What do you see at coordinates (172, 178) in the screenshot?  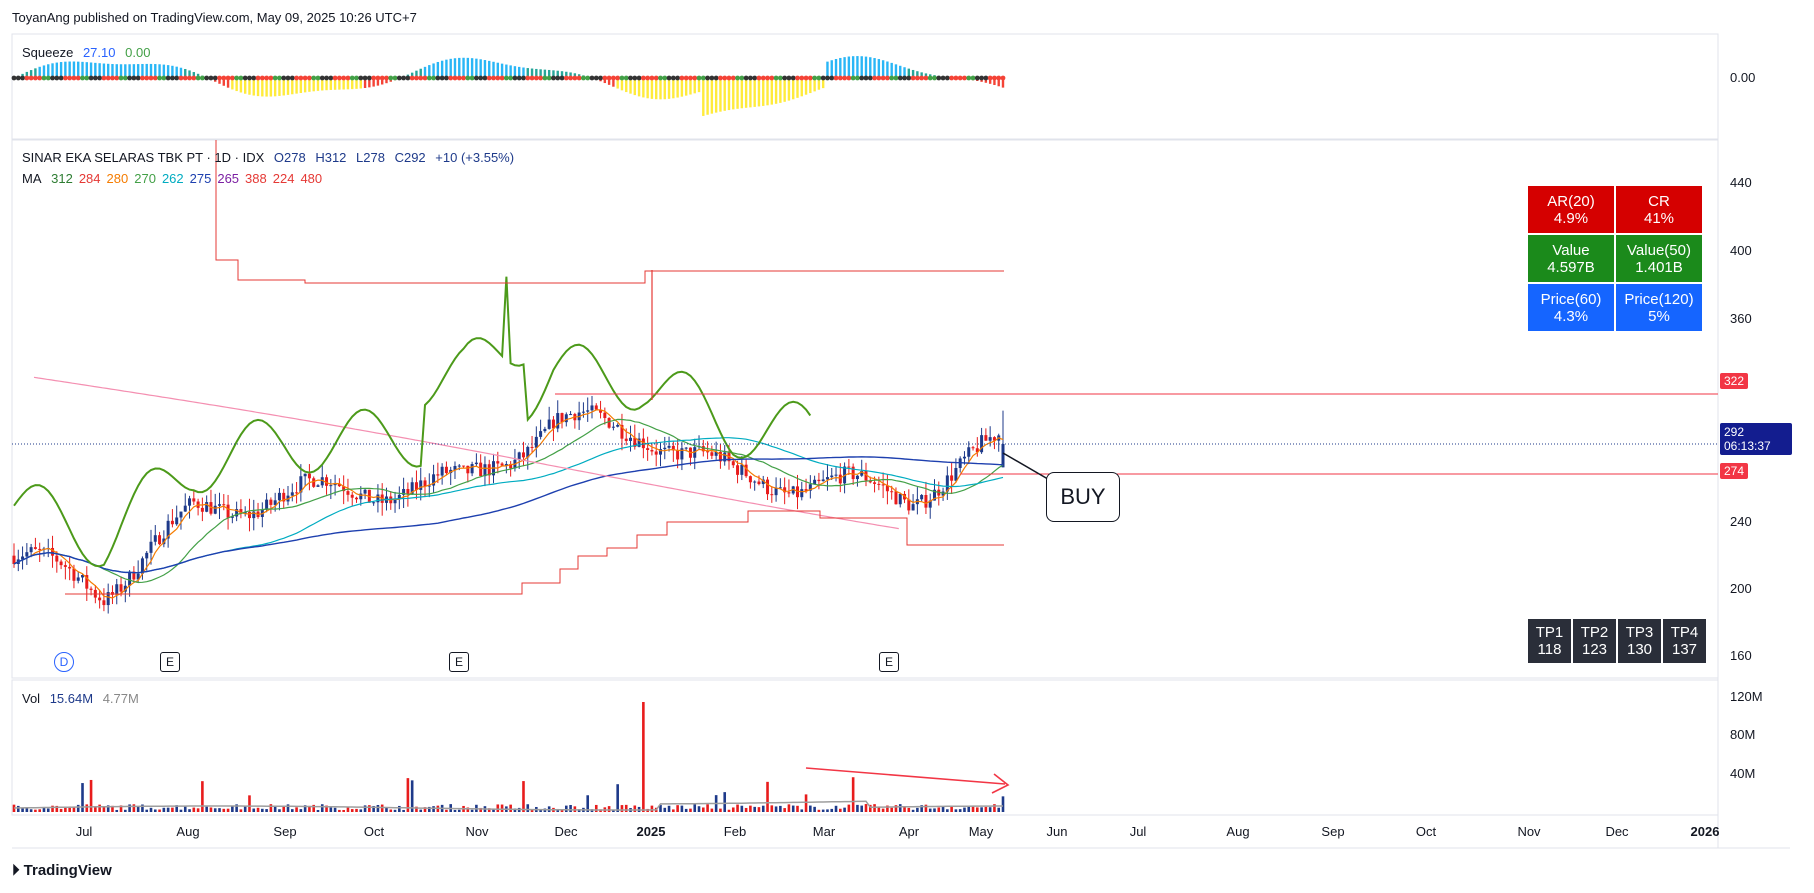 I see `ma-value: 262` at bounding box center [172, 178].